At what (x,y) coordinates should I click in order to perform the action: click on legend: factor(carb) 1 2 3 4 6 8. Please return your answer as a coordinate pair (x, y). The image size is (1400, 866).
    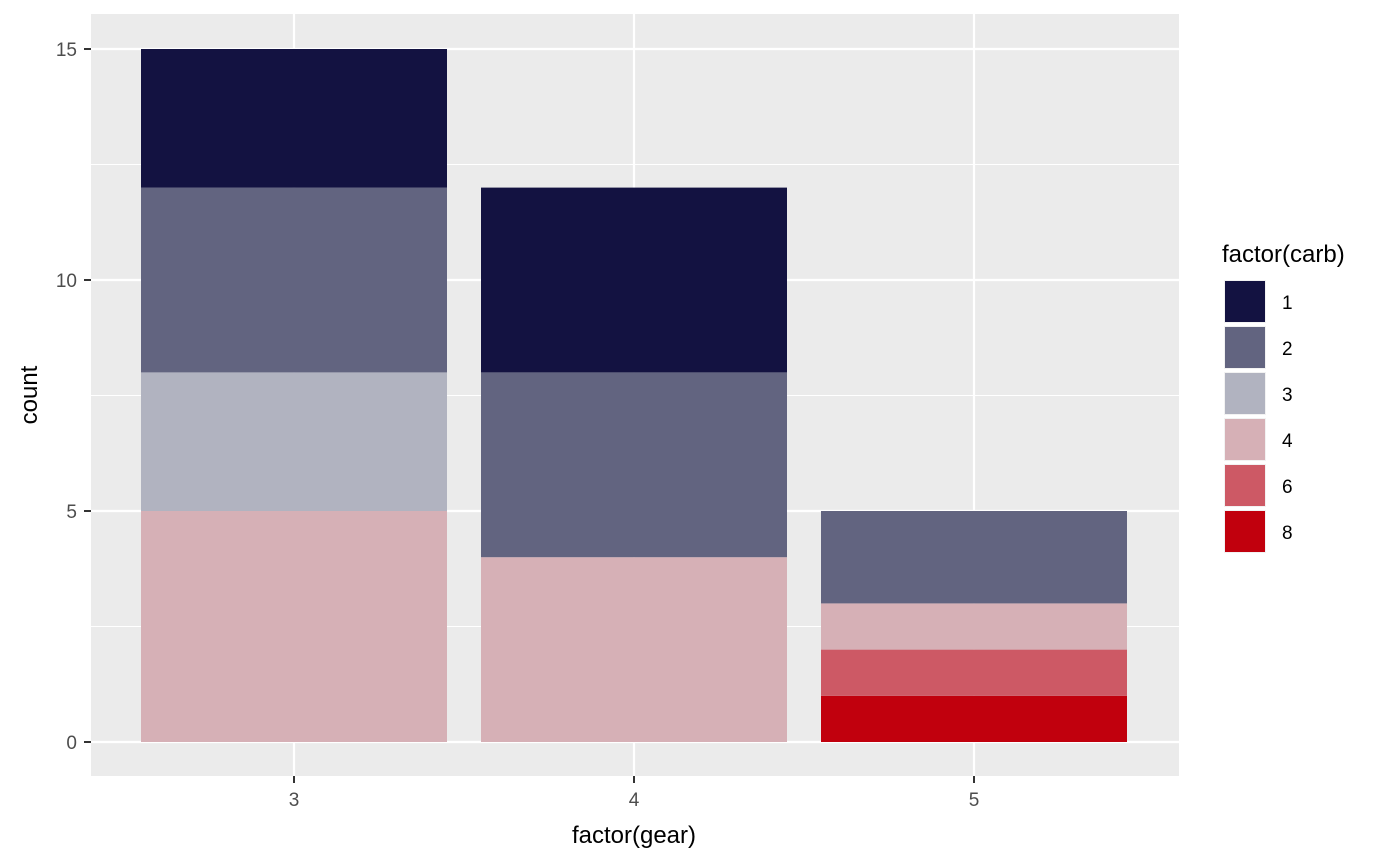
    Looking at the image, I should click on (1283, 397).